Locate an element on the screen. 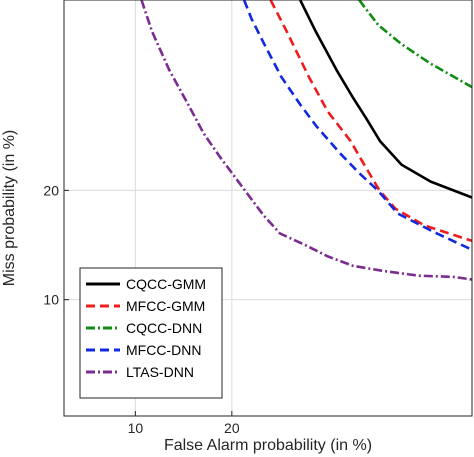  legend-label: CQCC-DNN is located at coordinates (164, 328).